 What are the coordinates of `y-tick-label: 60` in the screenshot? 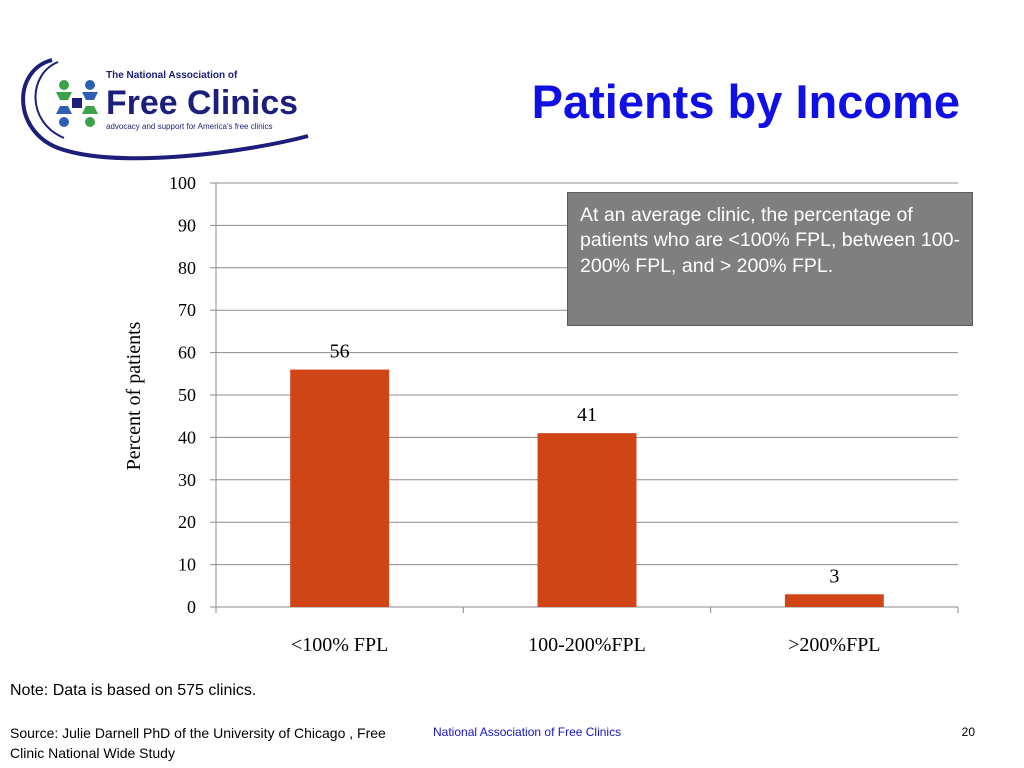 It's located at (187, 353).